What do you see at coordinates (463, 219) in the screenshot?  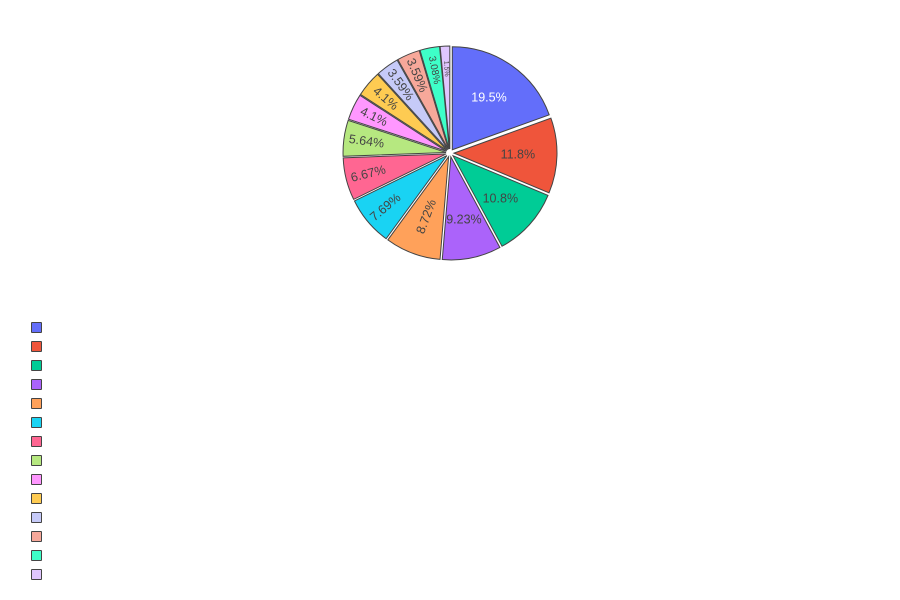 I see `pie-slice-label-4: 9.23%` at bounding box center [463, 219].